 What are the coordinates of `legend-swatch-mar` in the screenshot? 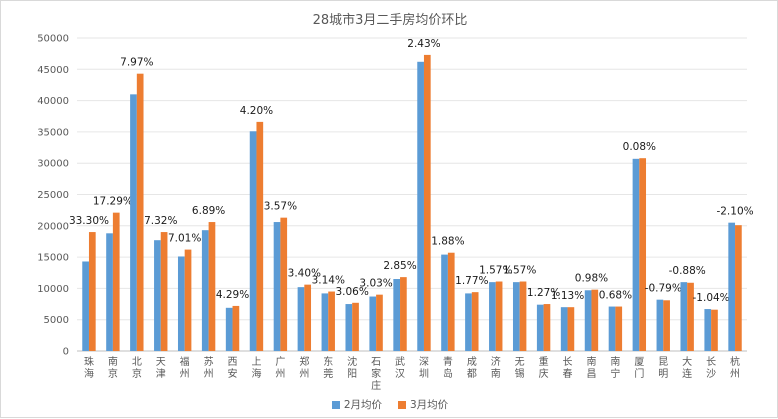 It's located at (402, 404).